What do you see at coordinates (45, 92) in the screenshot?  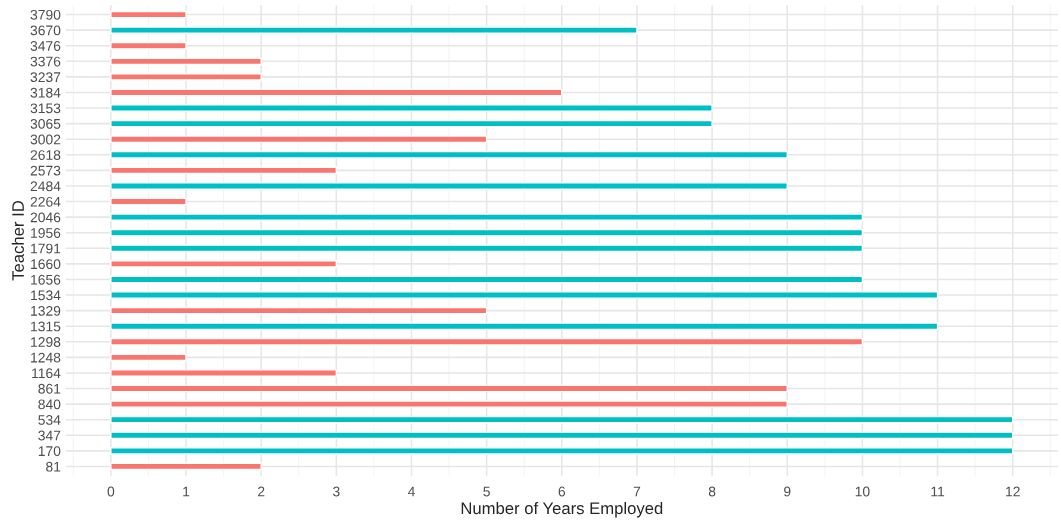 I see `y-tick-label: 3184` at bounding box center [45, 92].